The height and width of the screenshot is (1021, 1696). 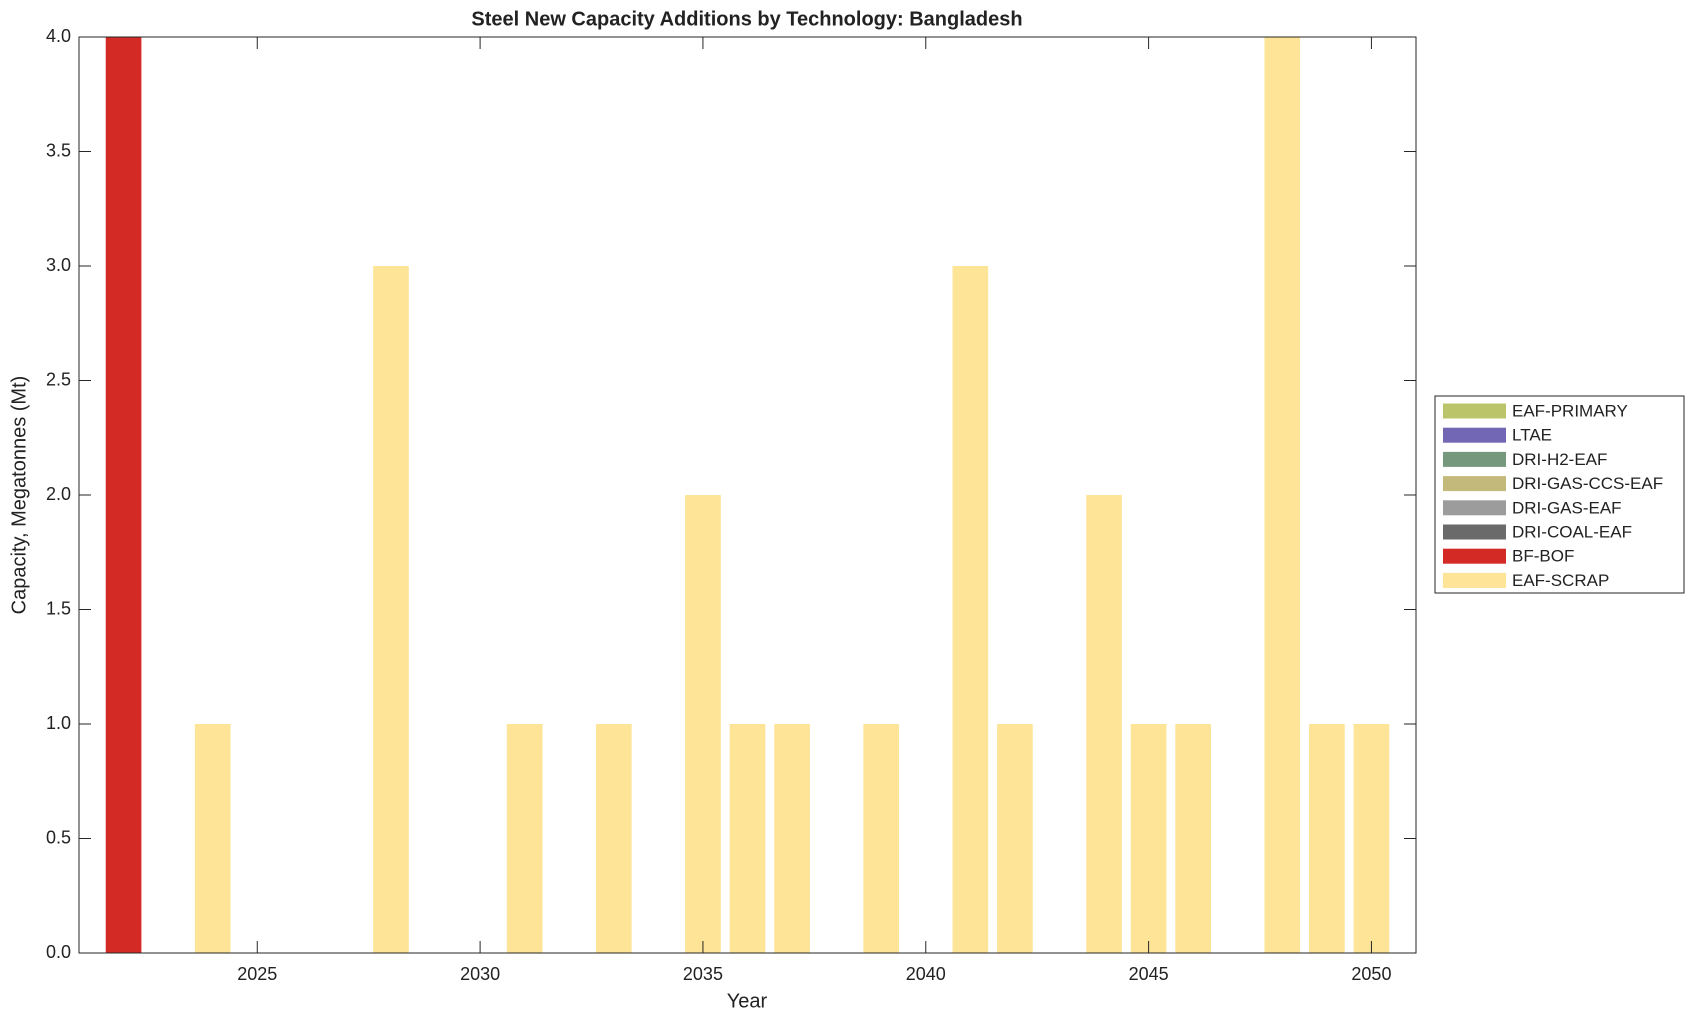 What do you see at coordinates (58, 379) in the screenshot?
I see `y-tick-label: 2.5` at bounding box center [58, 379].